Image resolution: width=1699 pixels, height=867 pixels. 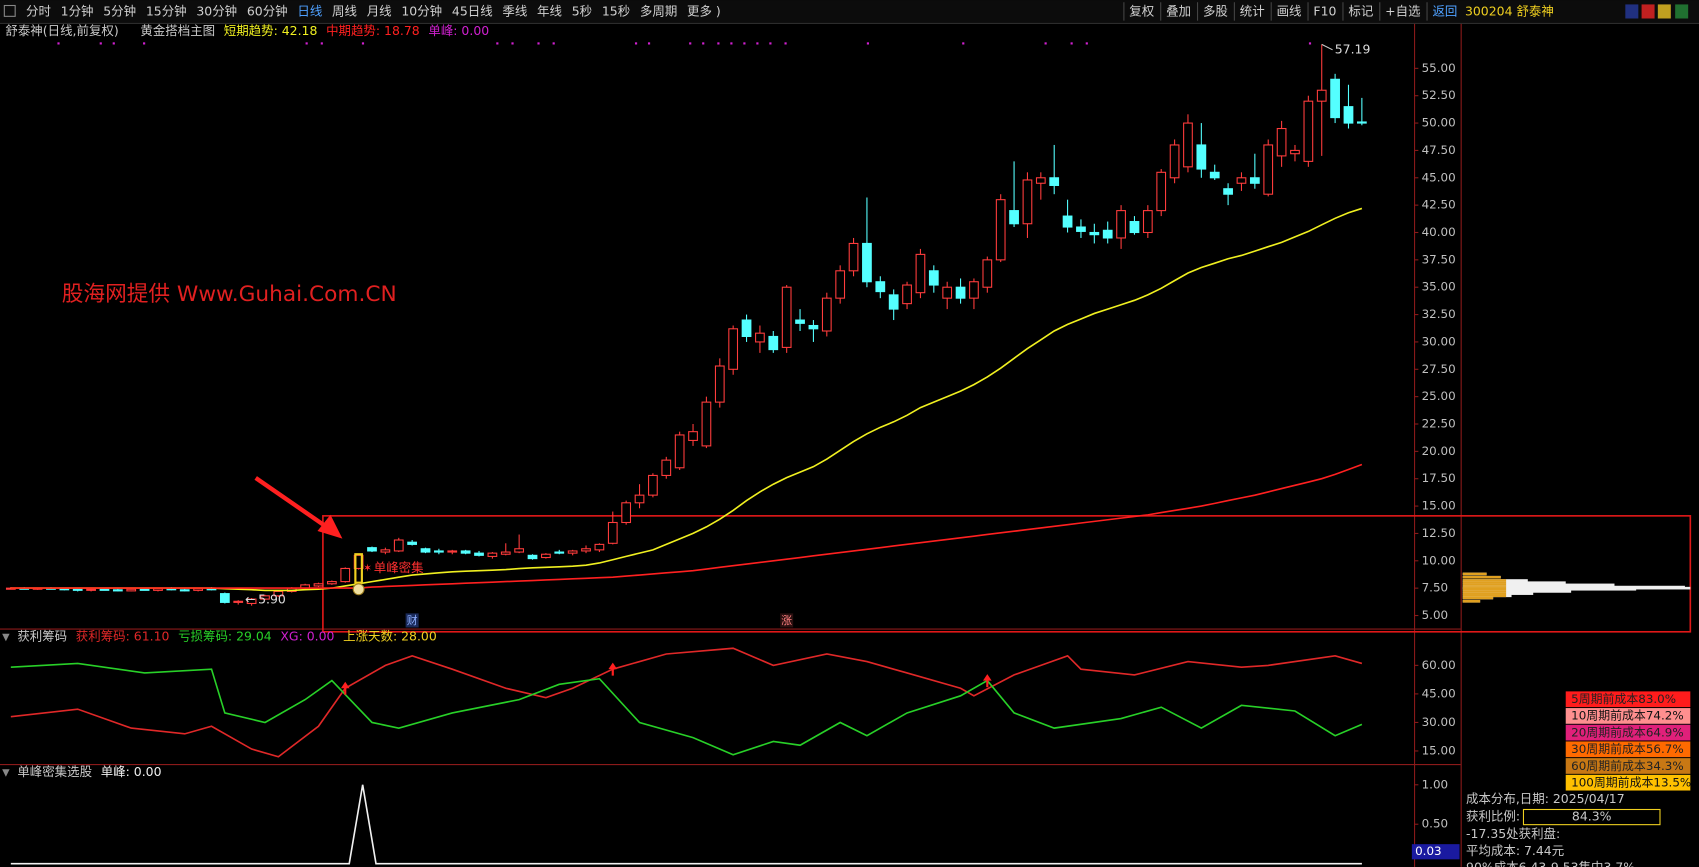 What do you see at coordinates (119, 11) in the screenshot?
I see `toolbar-tab: 5分钟` at bounding box center [119, 11].